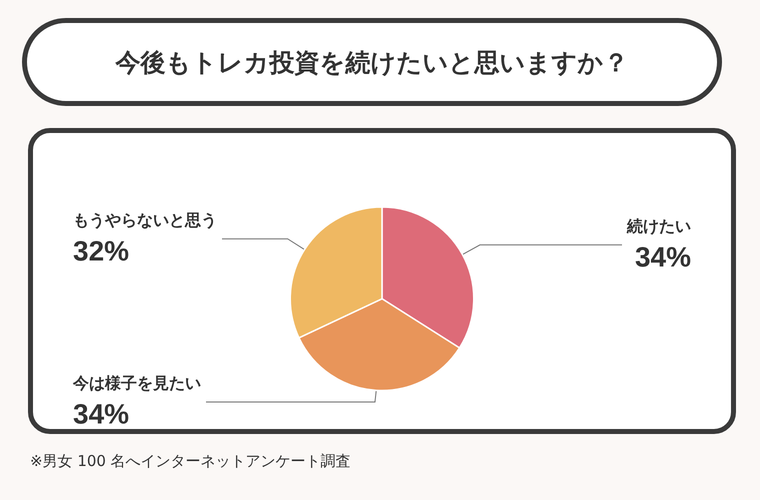 The height and width of the screenshot is (500, 760). What do you see at coordinates (101, 250) in the screenshot?
I see `data-label: 32%` at bounding box center [101, 250].